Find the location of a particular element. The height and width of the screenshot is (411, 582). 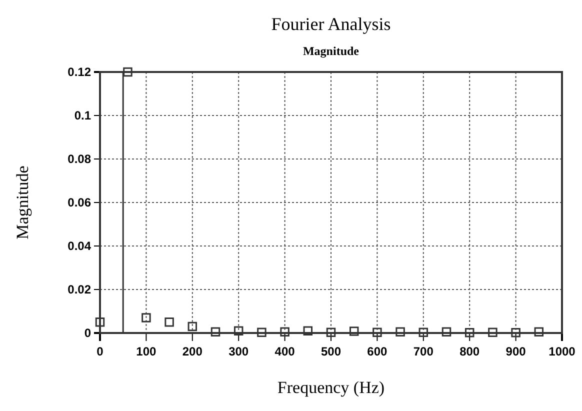

y-axis-title: Magnitude is located at coordinates (22, 203).